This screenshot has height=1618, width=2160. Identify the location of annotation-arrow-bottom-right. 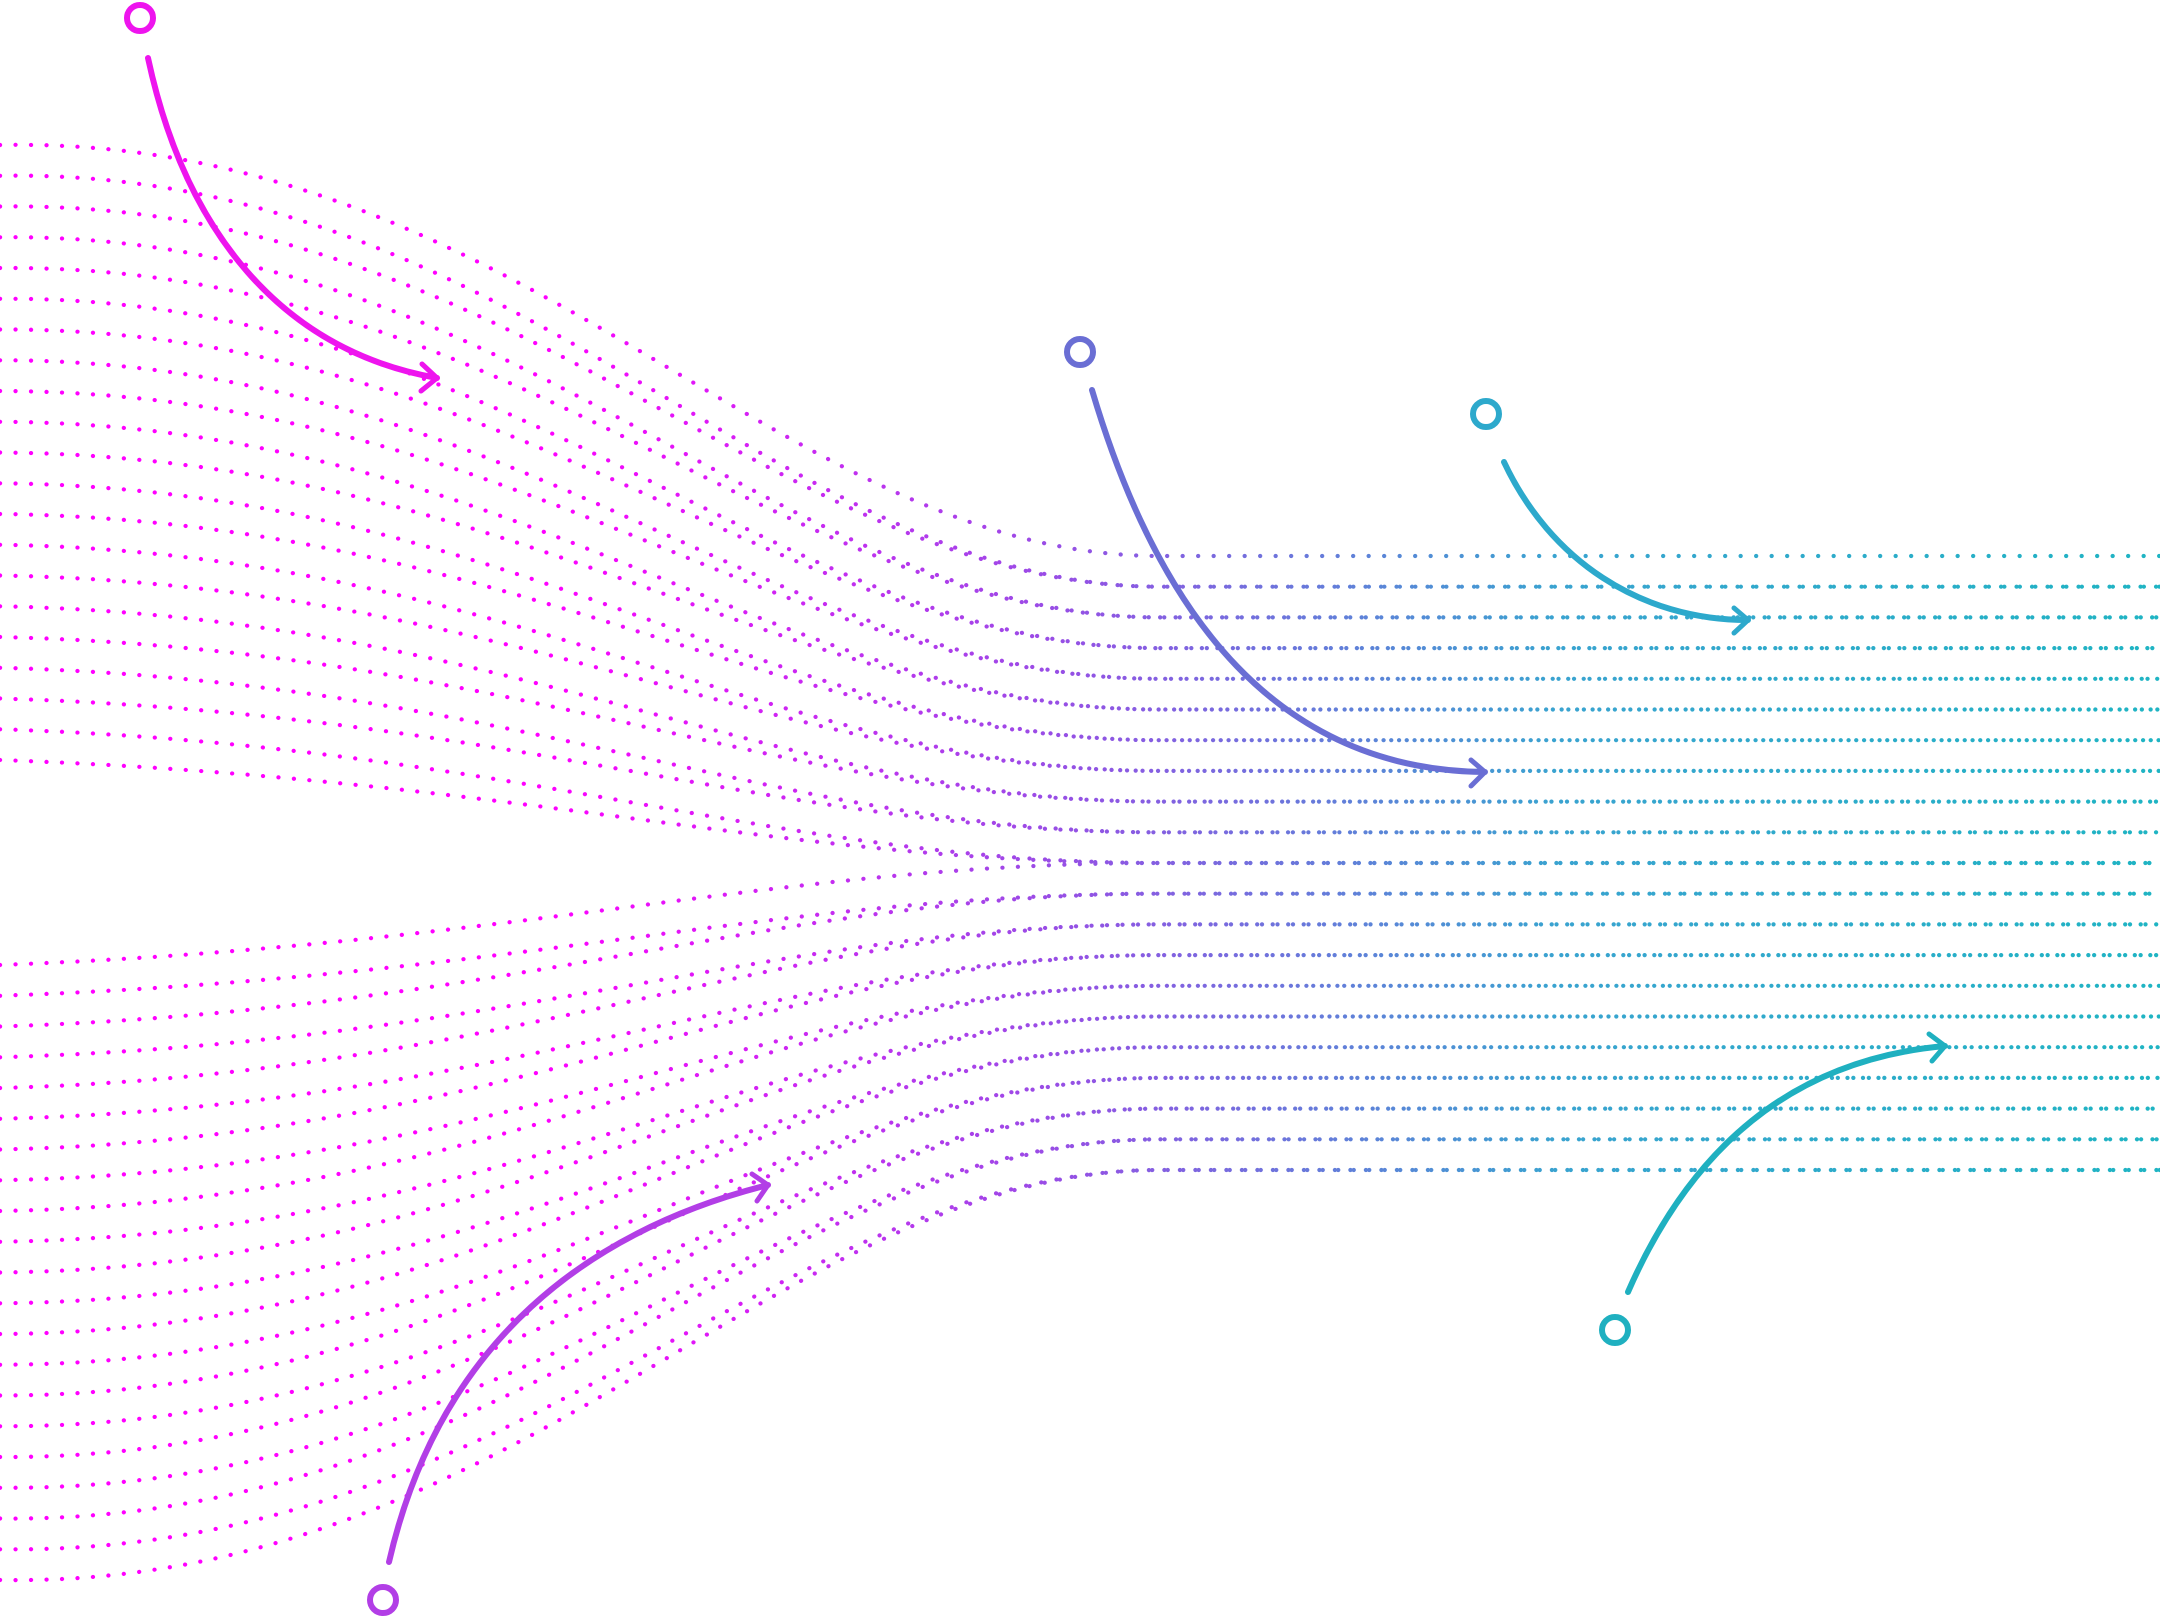
(1773, 1188).